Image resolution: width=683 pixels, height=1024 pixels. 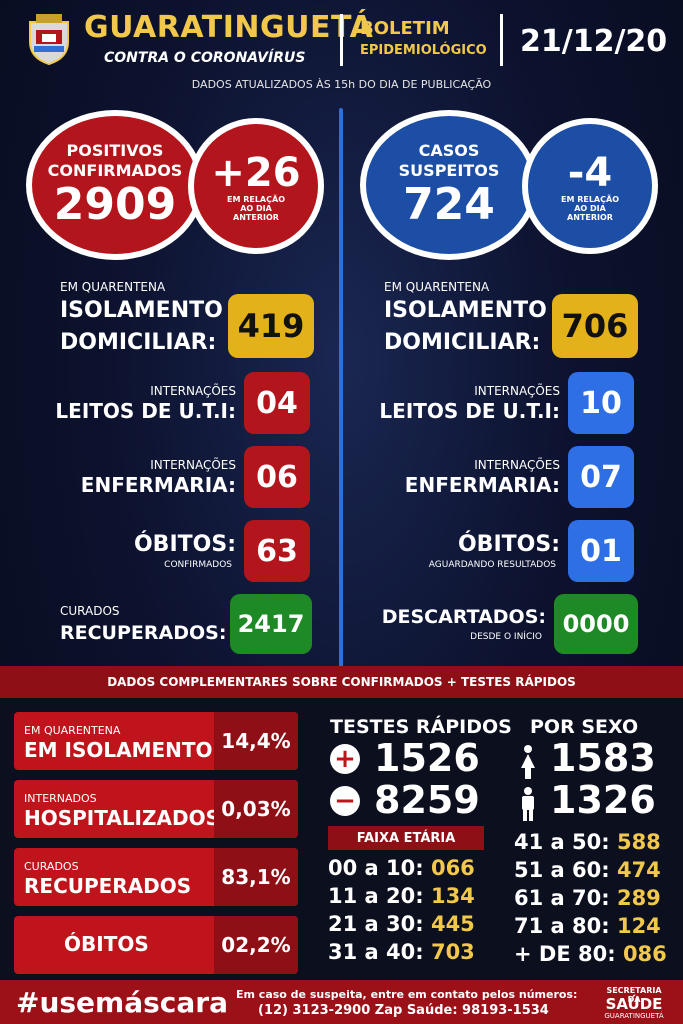 I want to click on age-value: 134, so click(x=452, y=896).